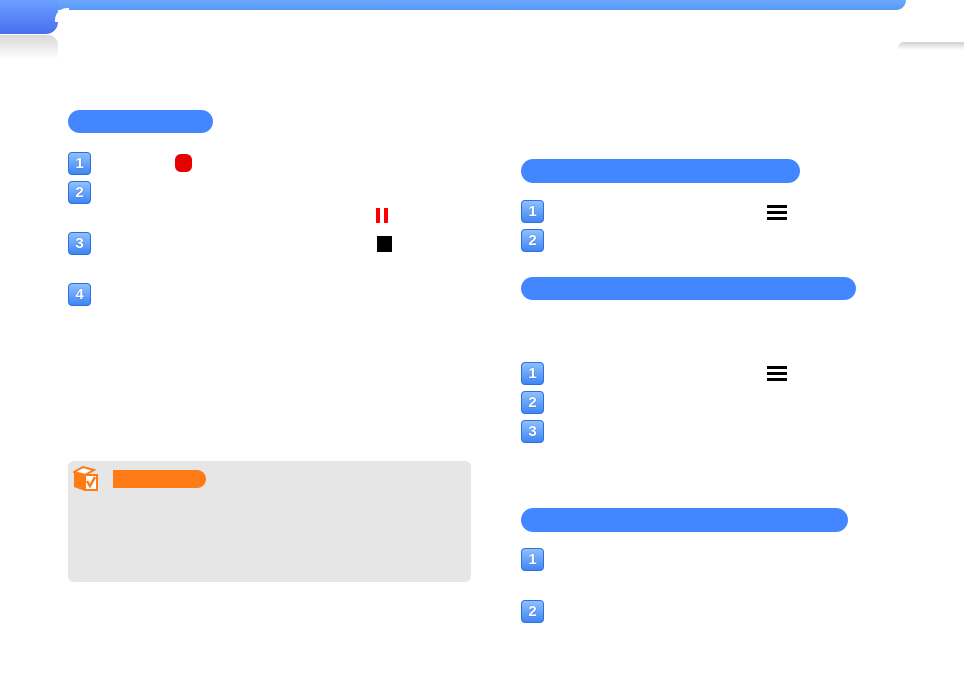 The width and height of the screenshot is (964, 680). I want to click on record-icon, so click(183, 163).